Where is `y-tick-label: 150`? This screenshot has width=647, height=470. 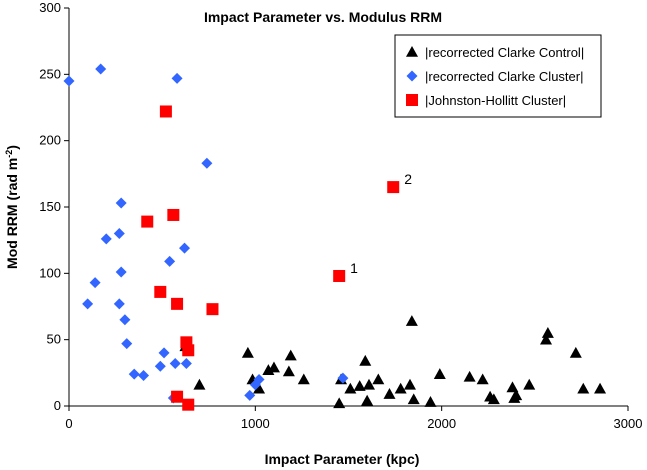
y-tick-label: 150 is located at coordinates (50, 206).